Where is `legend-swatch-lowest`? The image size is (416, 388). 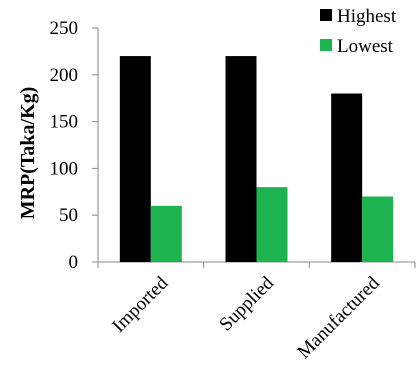
legend-swatch-lowest is located at coordinates (326, 45).